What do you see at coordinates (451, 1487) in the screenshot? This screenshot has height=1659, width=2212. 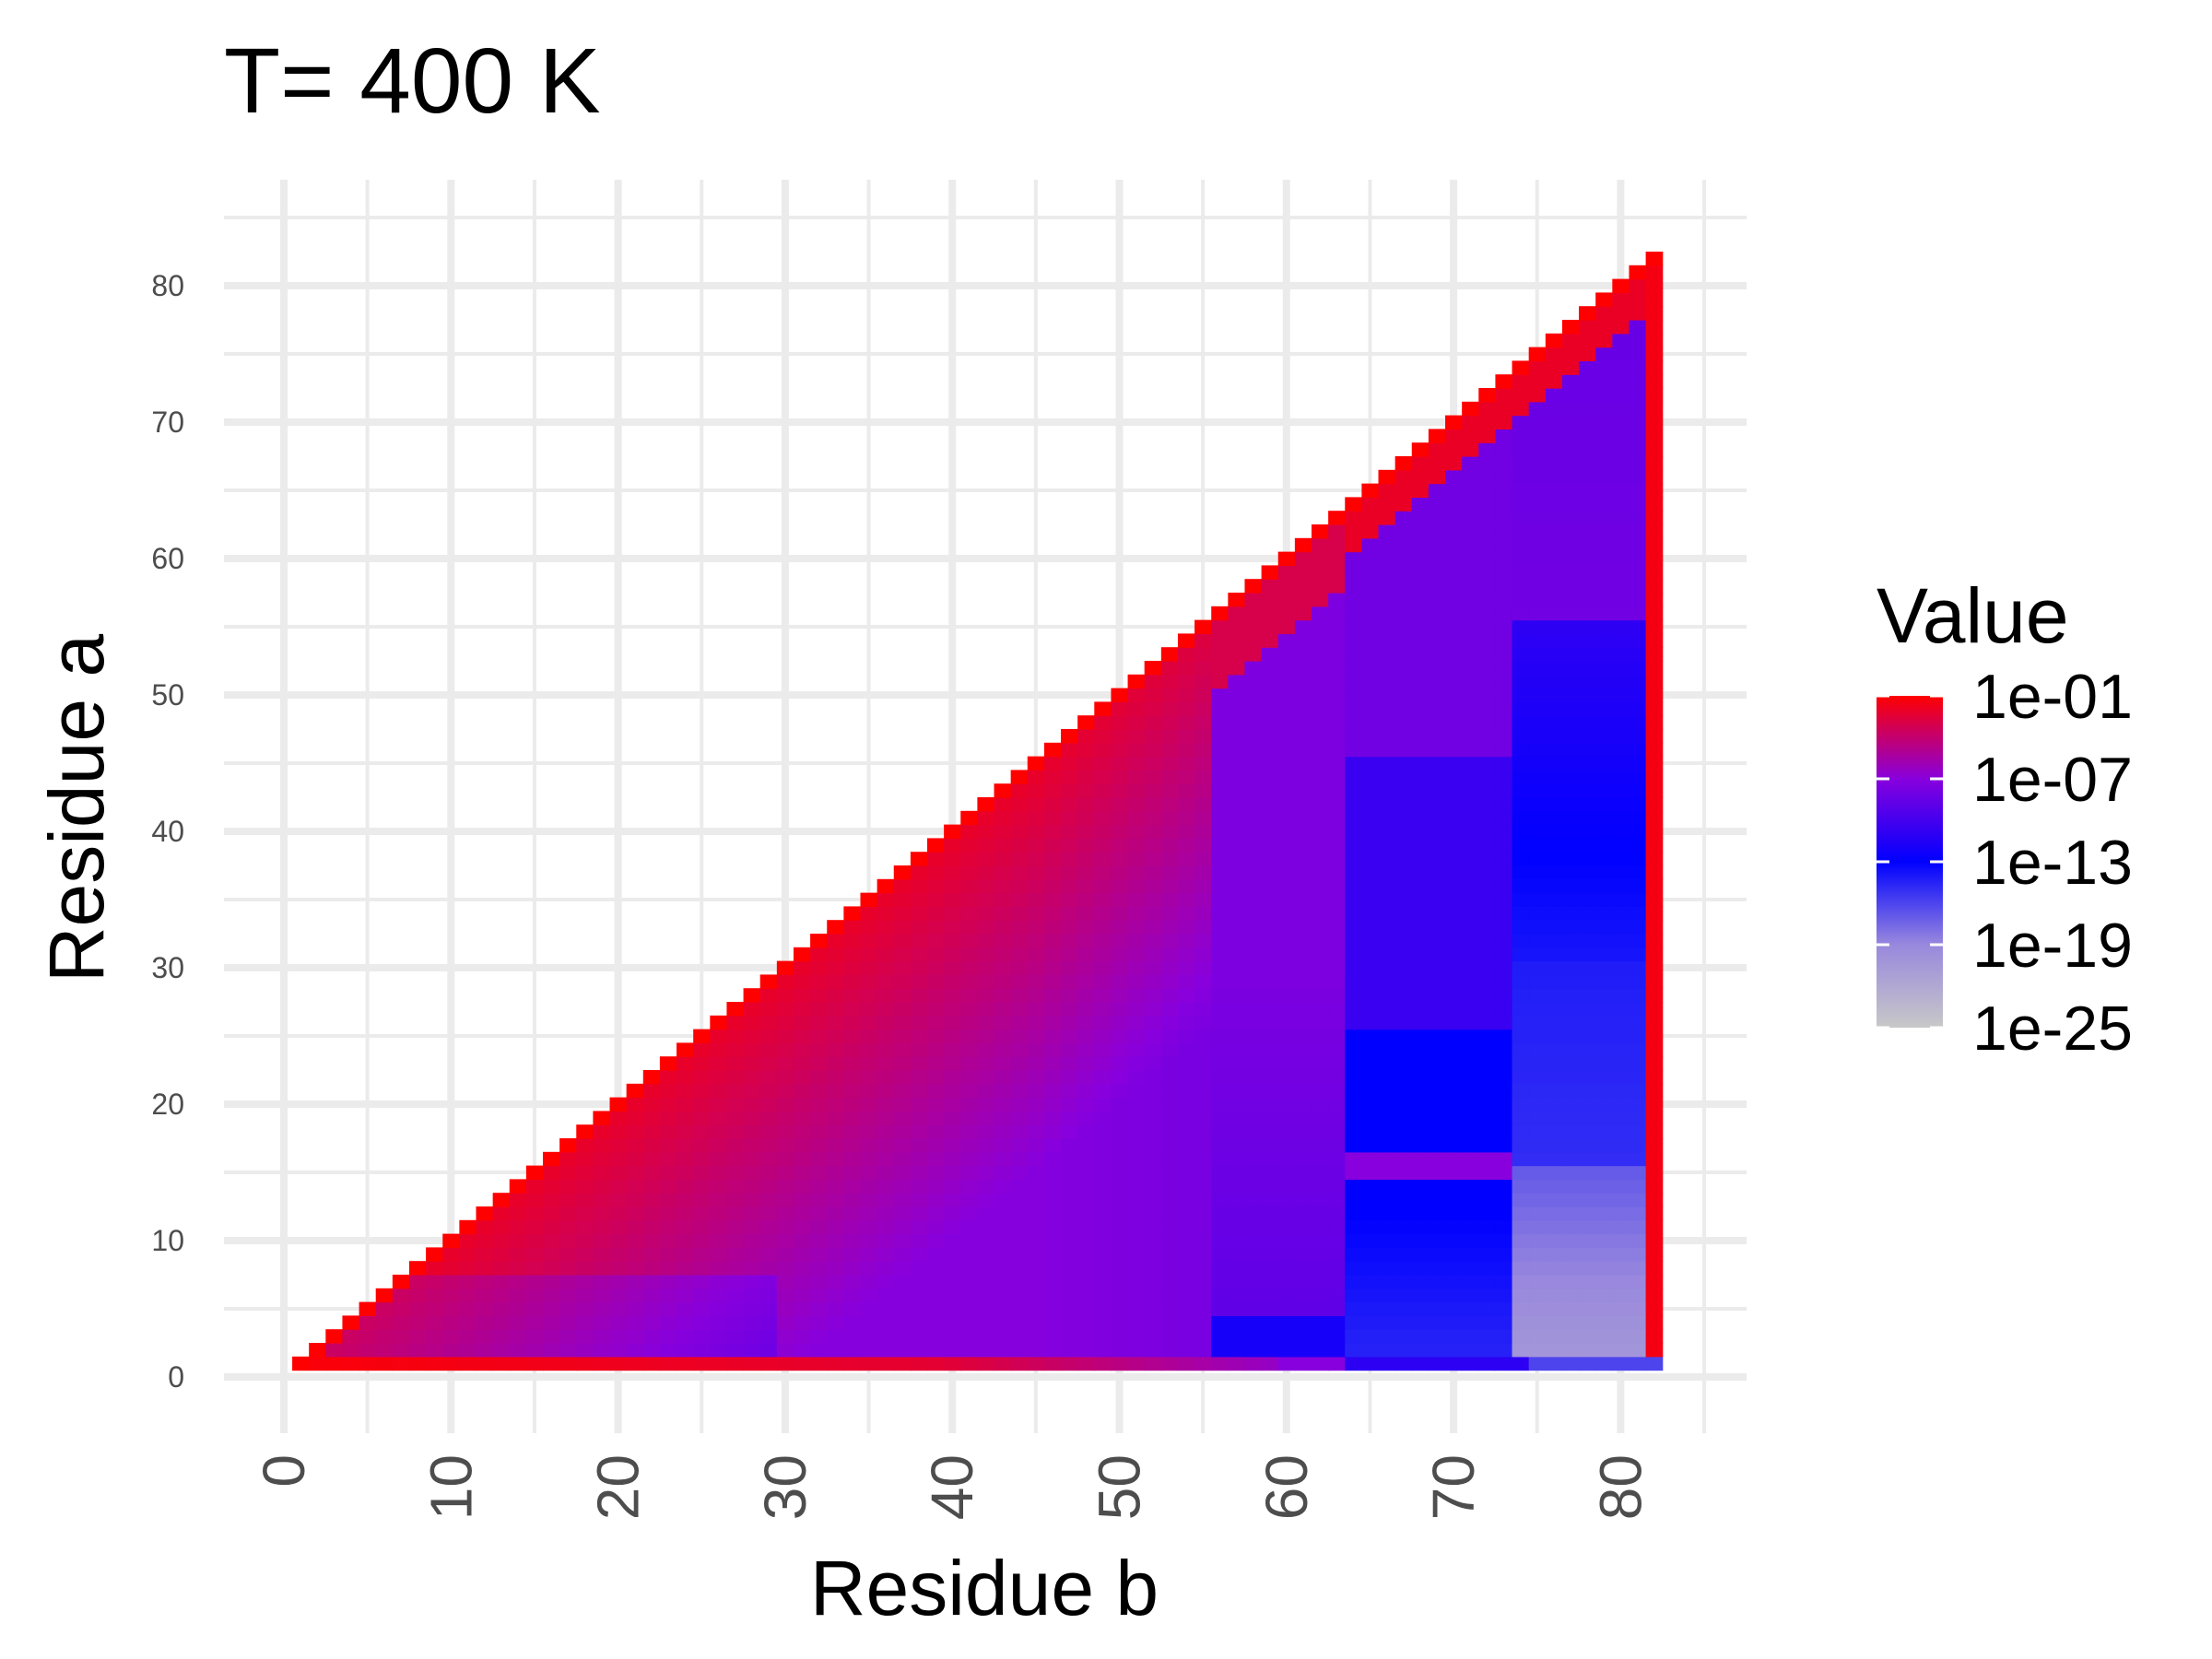 I see `x-tick-label: 10` at bounding box center [451, 1487].